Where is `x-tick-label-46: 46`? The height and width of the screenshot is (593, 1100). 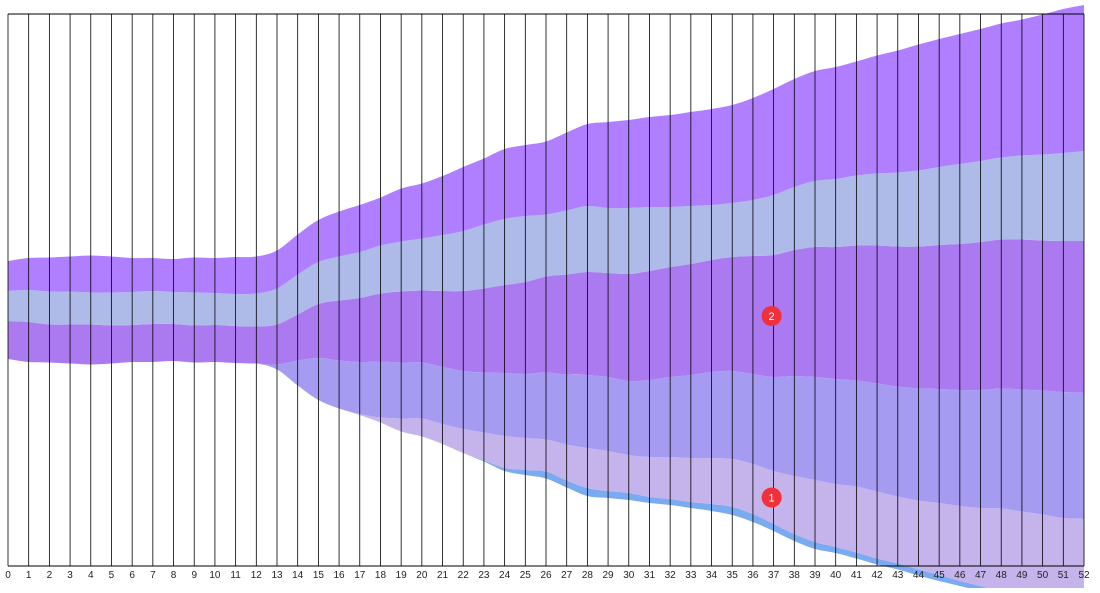
x-tick-label-46: 46 is located at coordinates (960, 575).